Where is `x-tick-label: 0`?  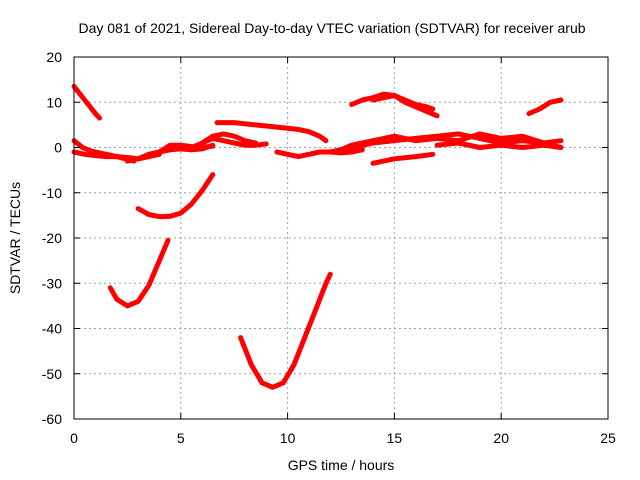
x-tick-label: 0 is located at coordinates (74, 438).